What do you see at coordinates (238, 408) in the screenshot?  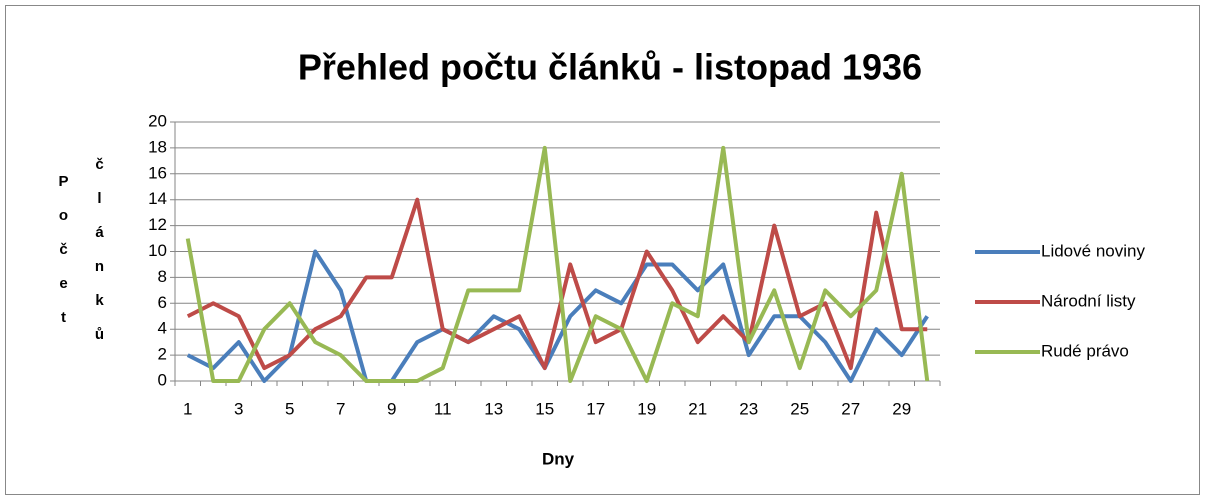 I see `x-tick-label: 3` at bounding box center [238, 408].